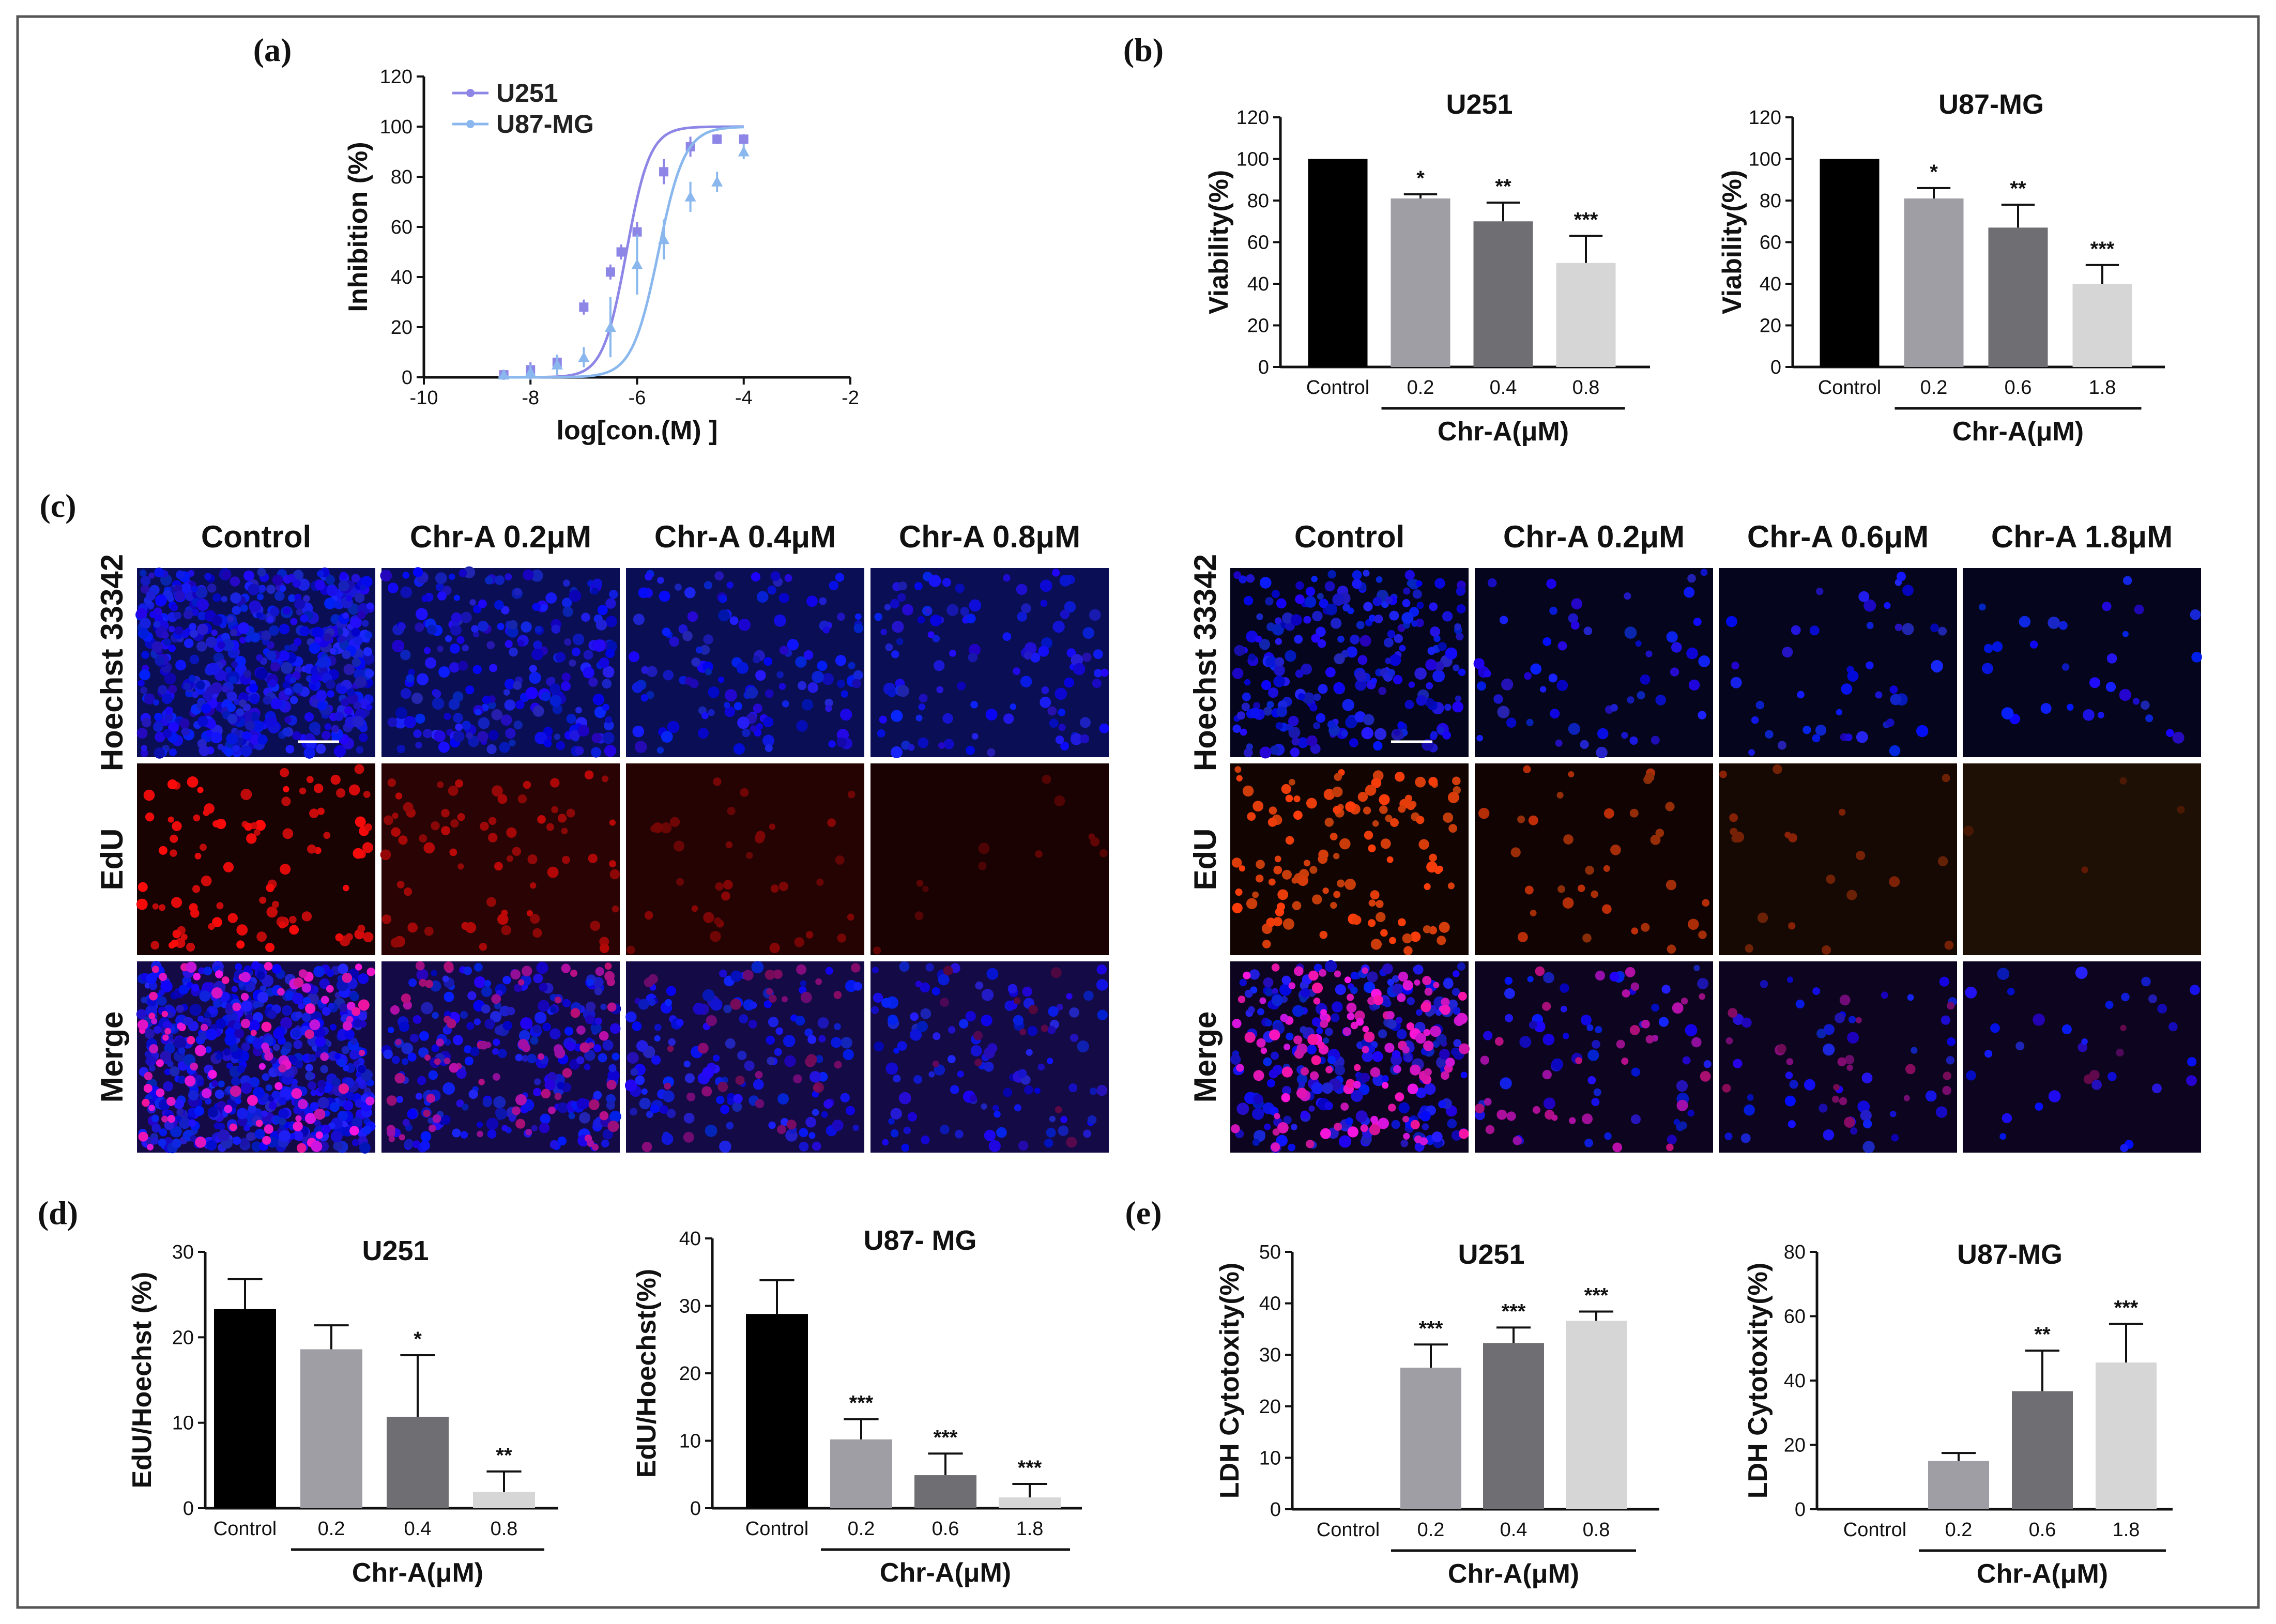  What do you see at coordinates (621, 252) in the screenshot?
I see `fit-curve-U87-MG` at bounding box center [621, 252].